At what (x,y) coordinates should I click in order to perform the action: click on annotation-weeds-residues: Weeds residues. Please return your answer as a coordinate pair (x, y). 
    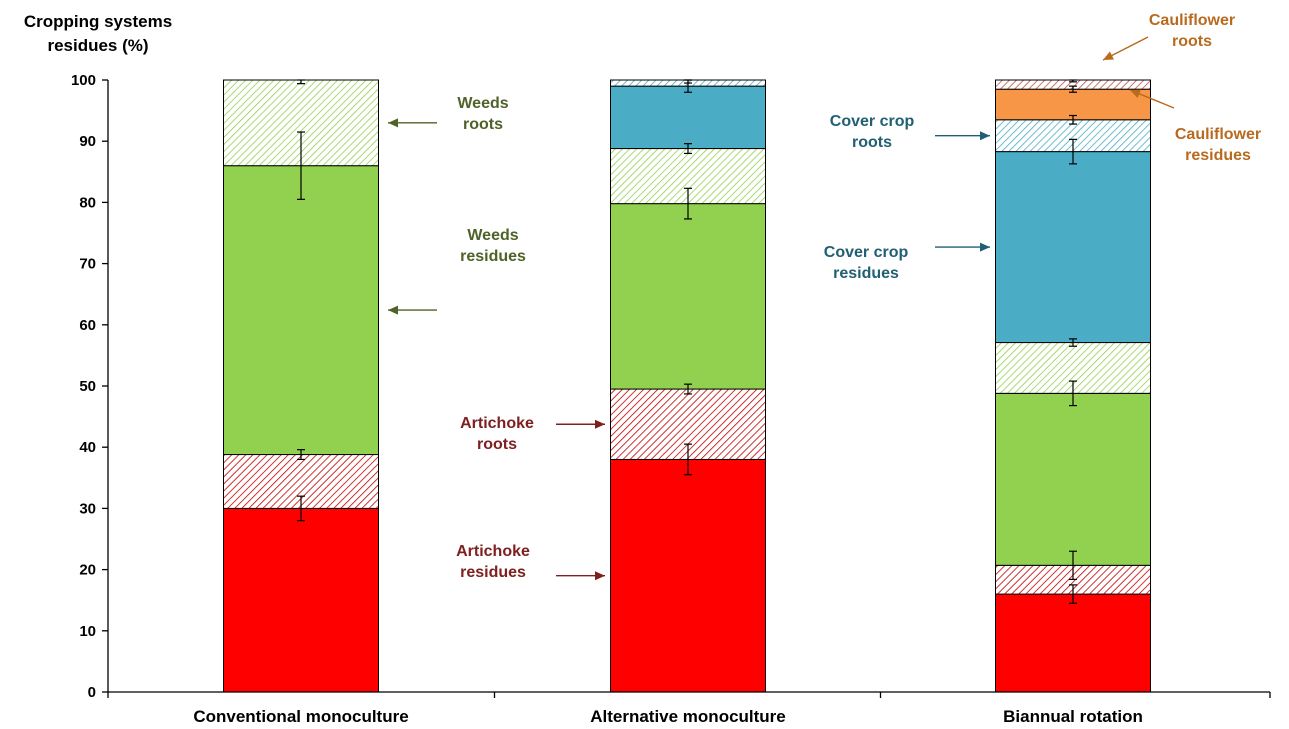
    Looking at the image, I should click on (457, 271).